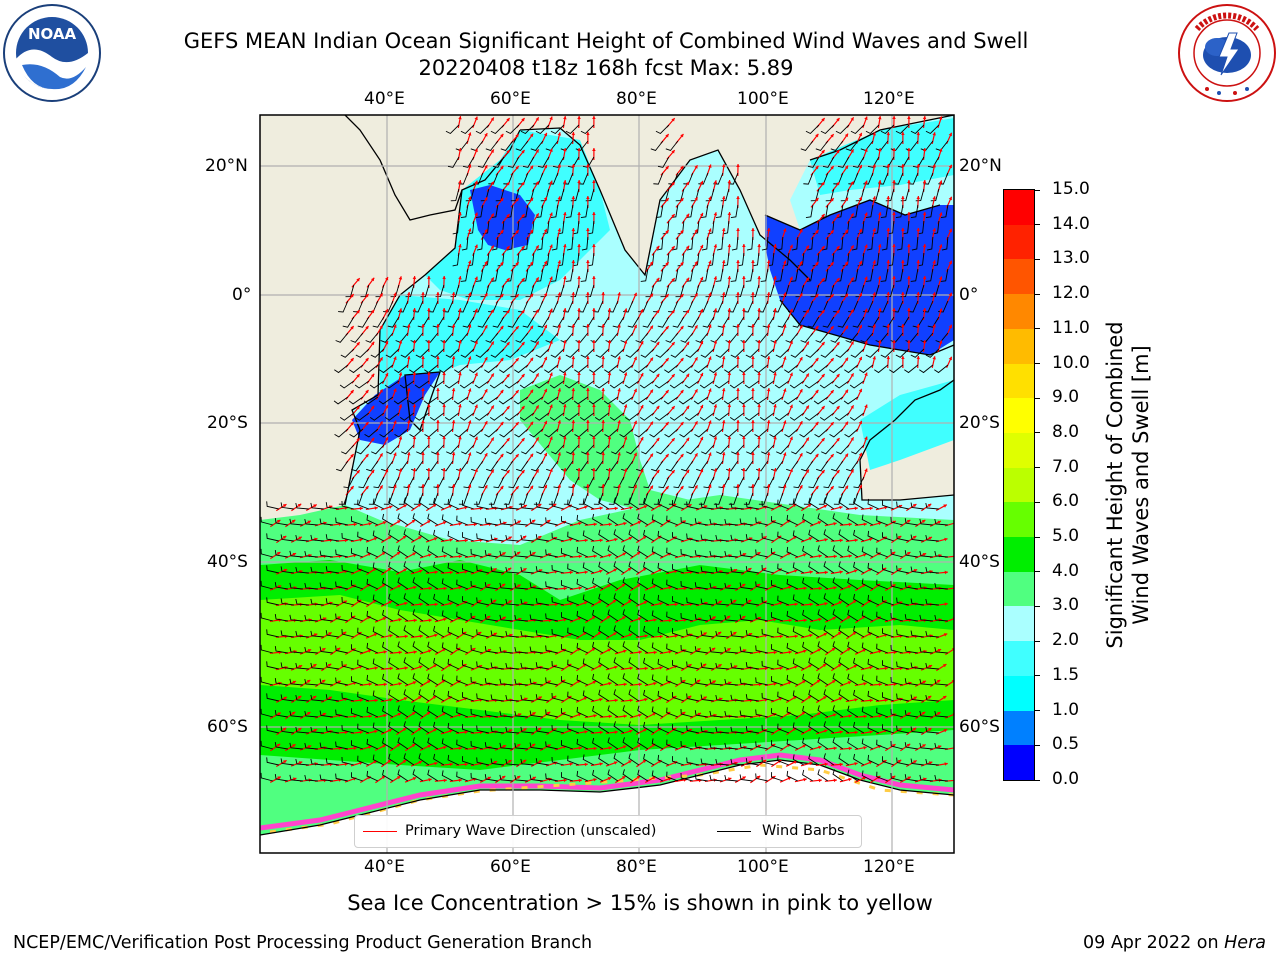  Describe the element at coordinates (1227, 53) in the screenshot. I see `nws-logo-icon` at that location.